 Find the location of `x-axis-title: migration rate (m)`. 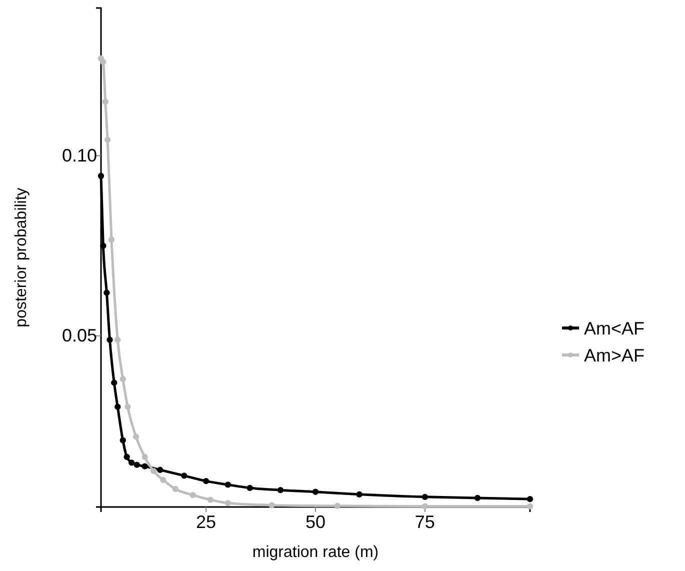

x-axis-title: migration rate (m) is located at coordinates (315, 552).